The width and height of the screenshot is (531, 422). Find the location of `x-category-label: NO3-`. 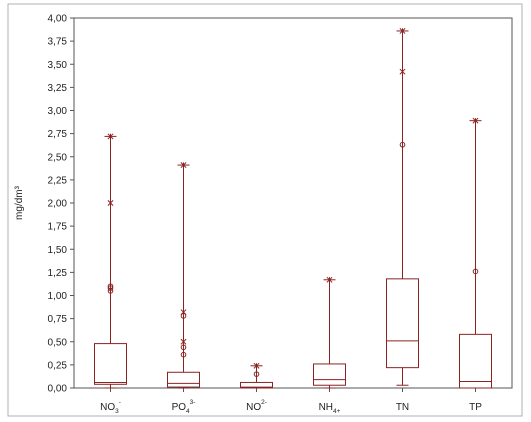

x-category-label: NO3- is located at coordinates (110, 407).